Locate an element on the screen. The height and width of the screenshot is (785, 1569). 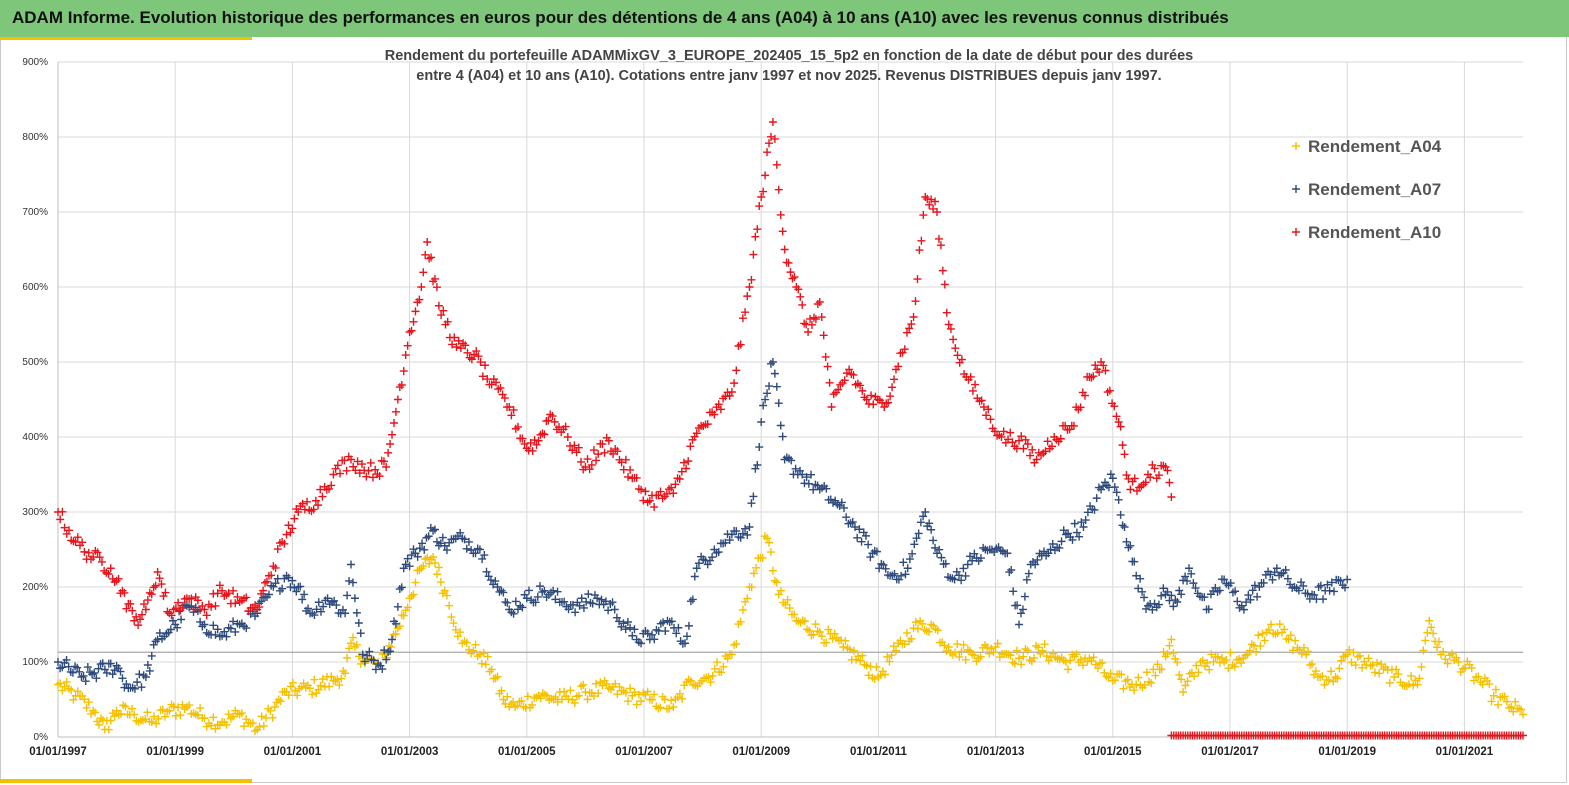
x-tick-label: 01/01/2011 is located at coordinates (879, 752).